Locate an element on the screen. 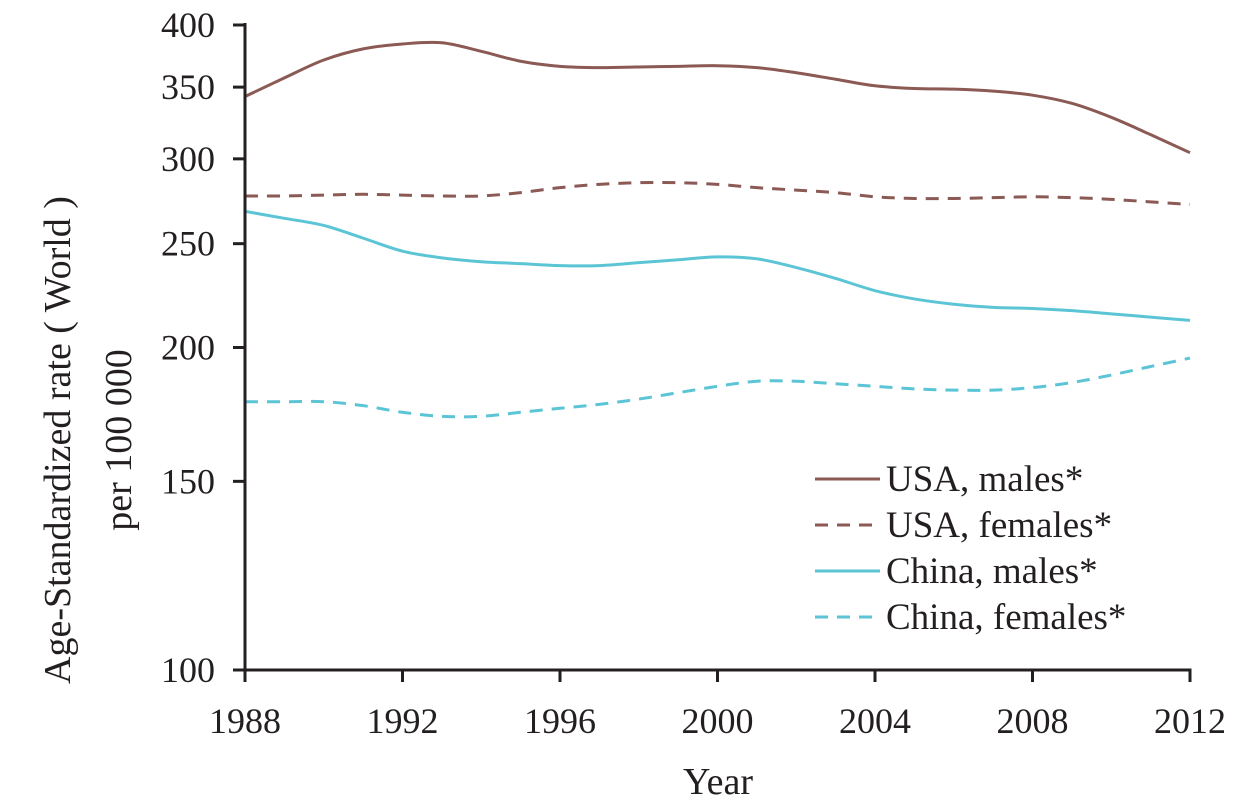 This screenshot has width=1260, height=811. x-tick-label-2004: 2004 is located at coordinates (875, 721).